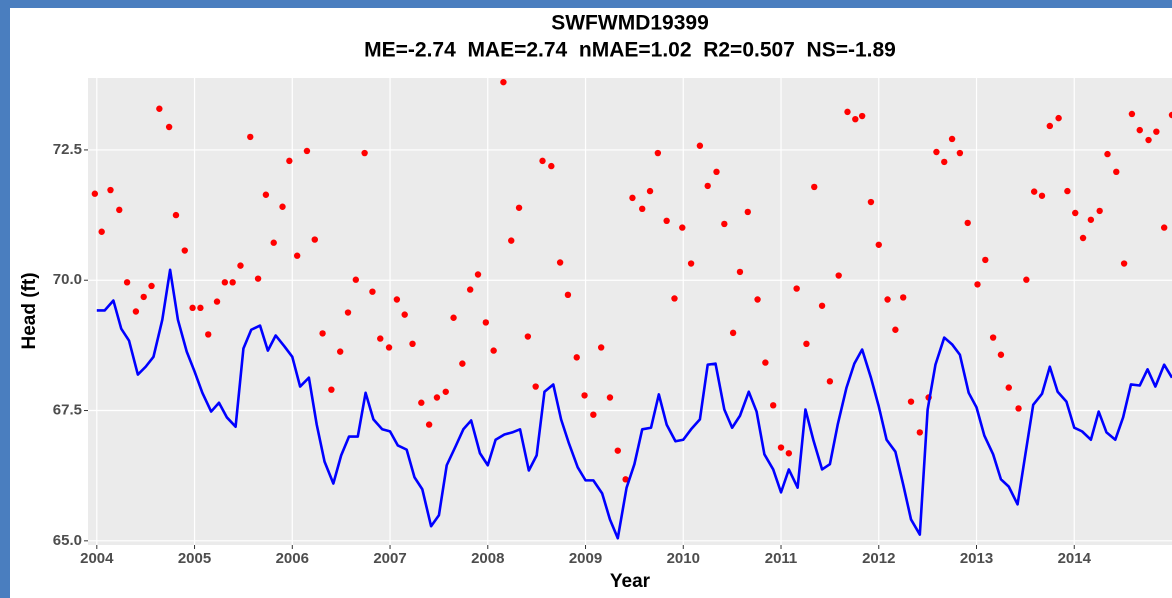  What do you see at coordinates (976, 558) in the screenshot?
I see `x-tick-label: 2013` at bounding box center [976, 558].